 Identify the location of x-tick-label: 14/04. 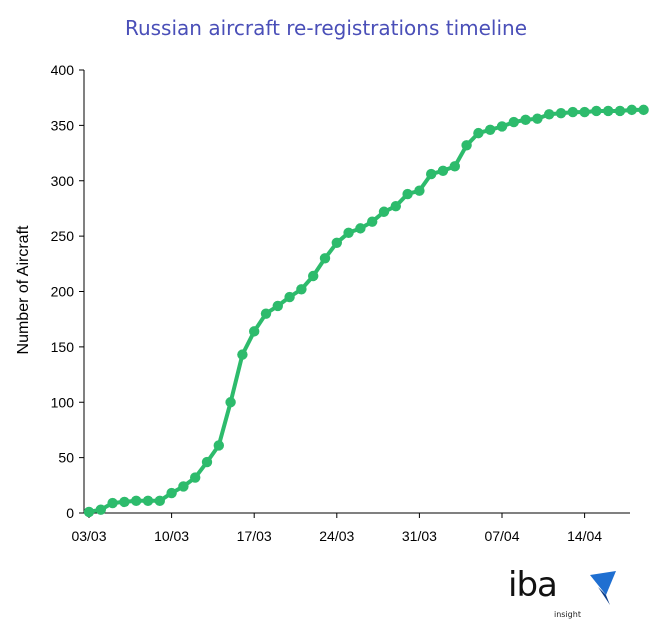
(584, 536).